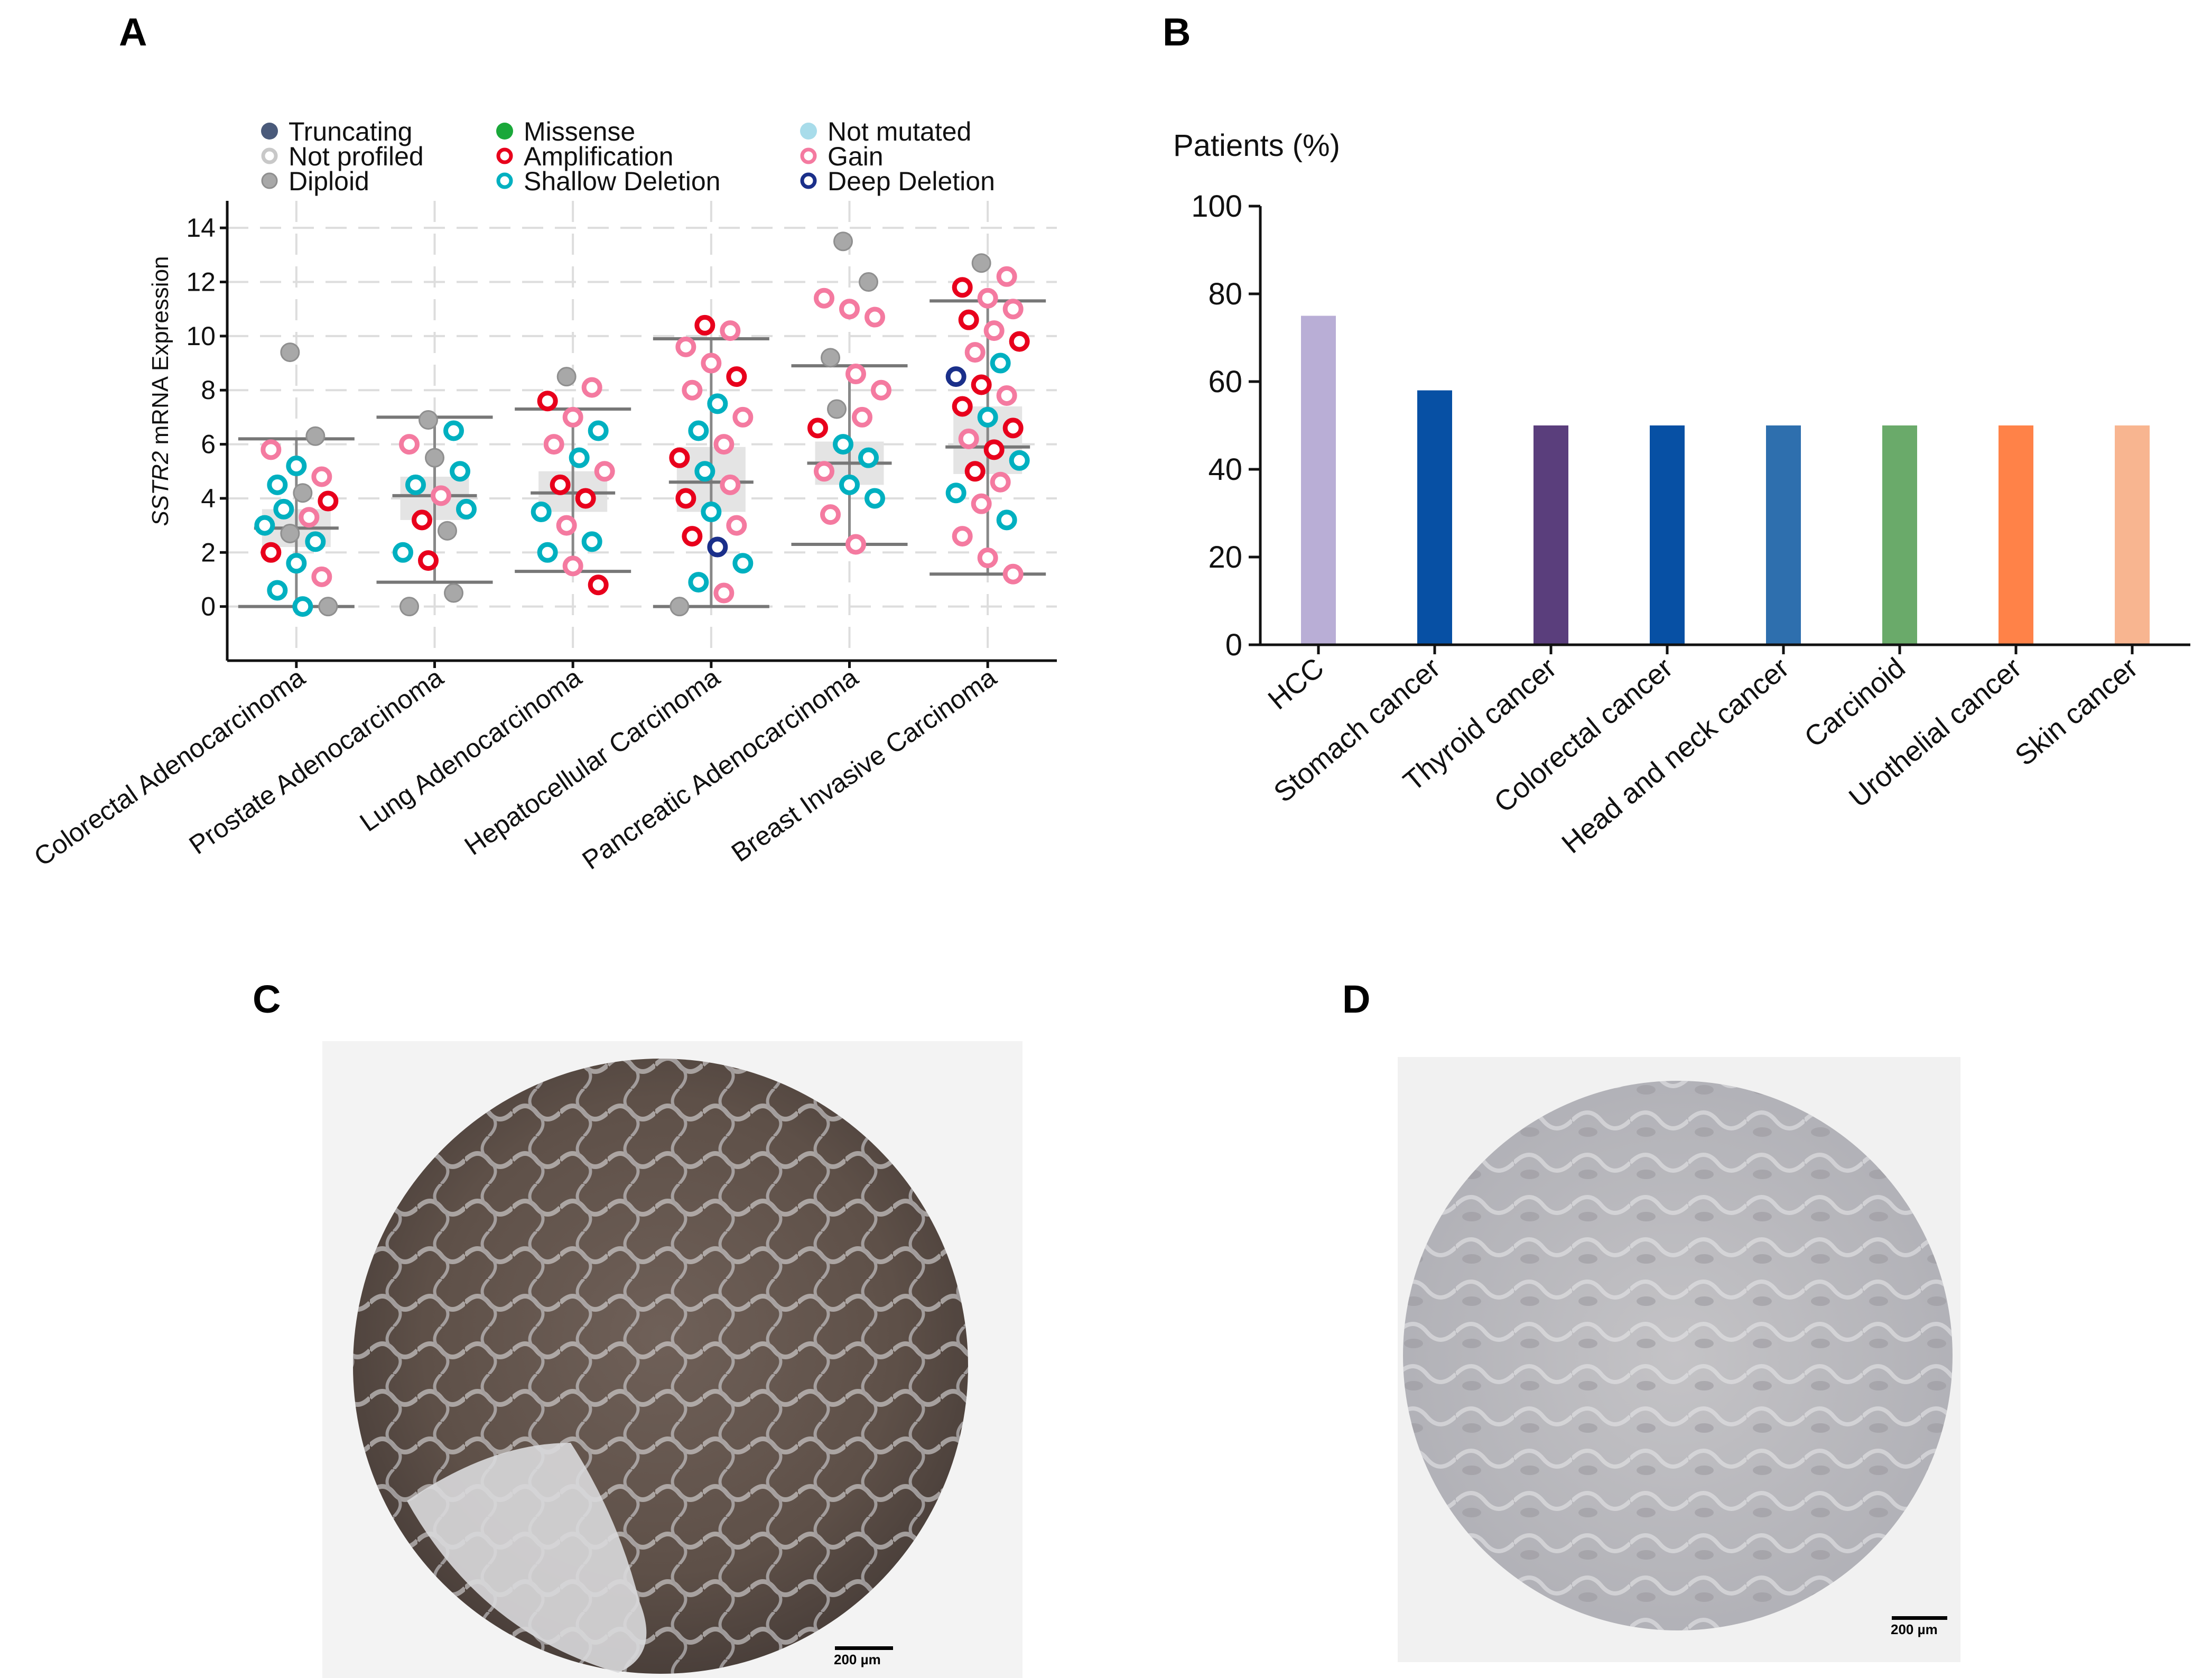 The height and width of the screenshot is (1678, 2212). I want to click on chart-a-category-label: Lung Adenocarcinoma, so click(471, 749).